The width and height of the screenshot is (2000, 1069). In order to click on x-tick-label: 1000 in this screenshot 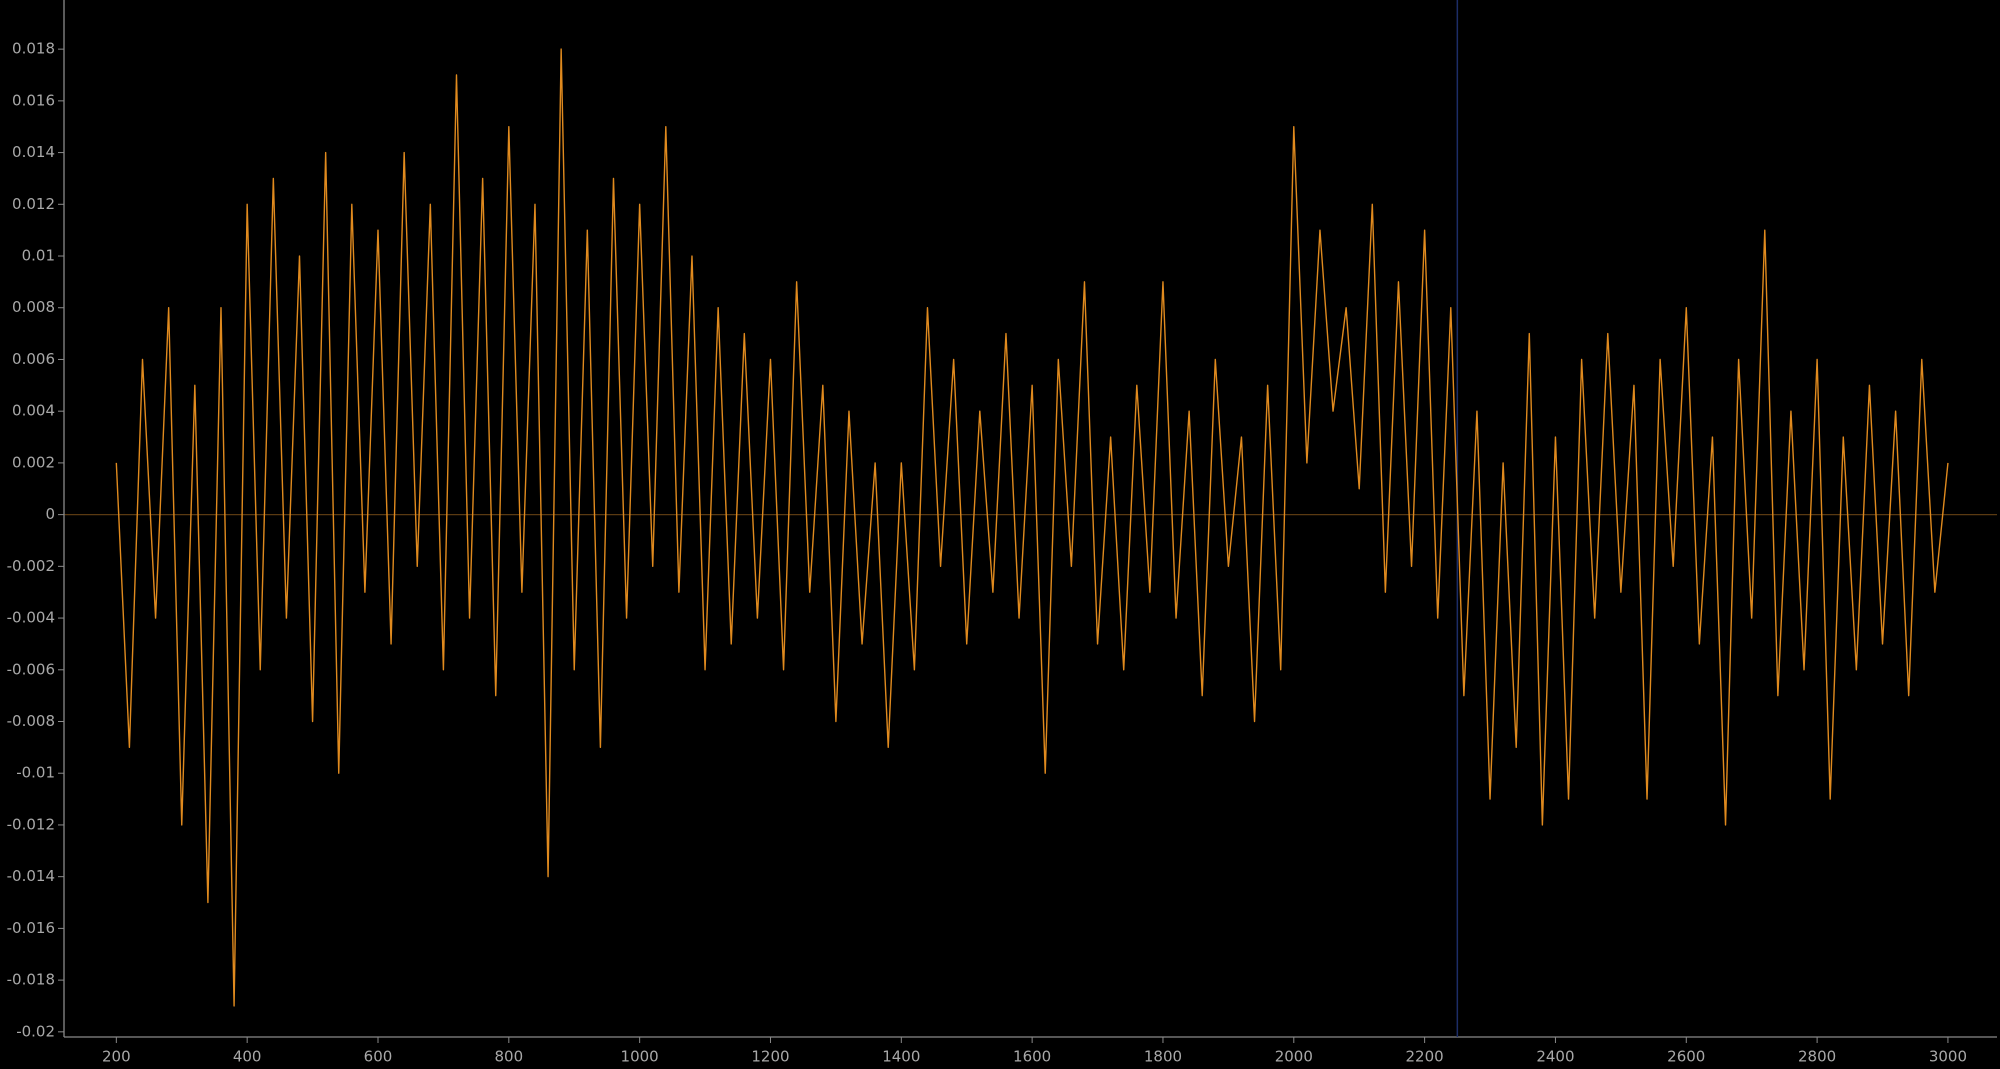, I will do `click(640, 1057)`.